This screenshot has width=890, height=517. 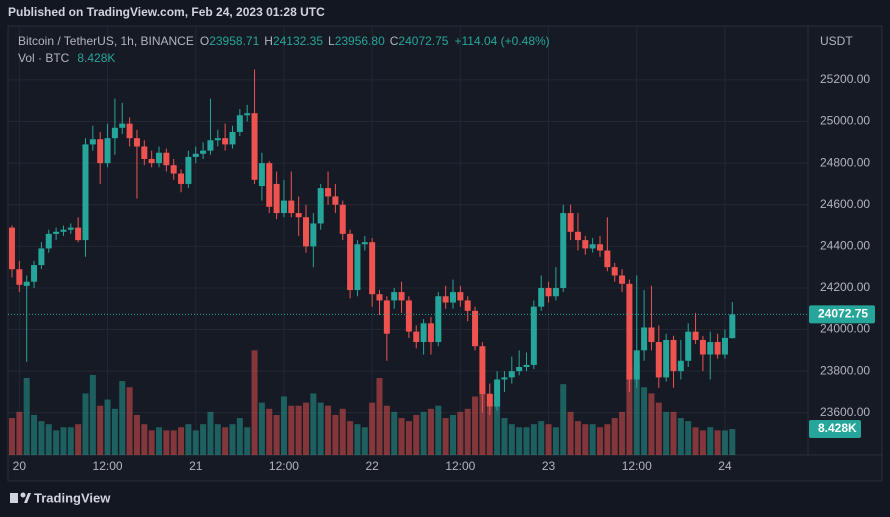 What do you see at coordinates (842, 314) in the screenshot?
I see `last-price-box` at bounding box center [842, 314].